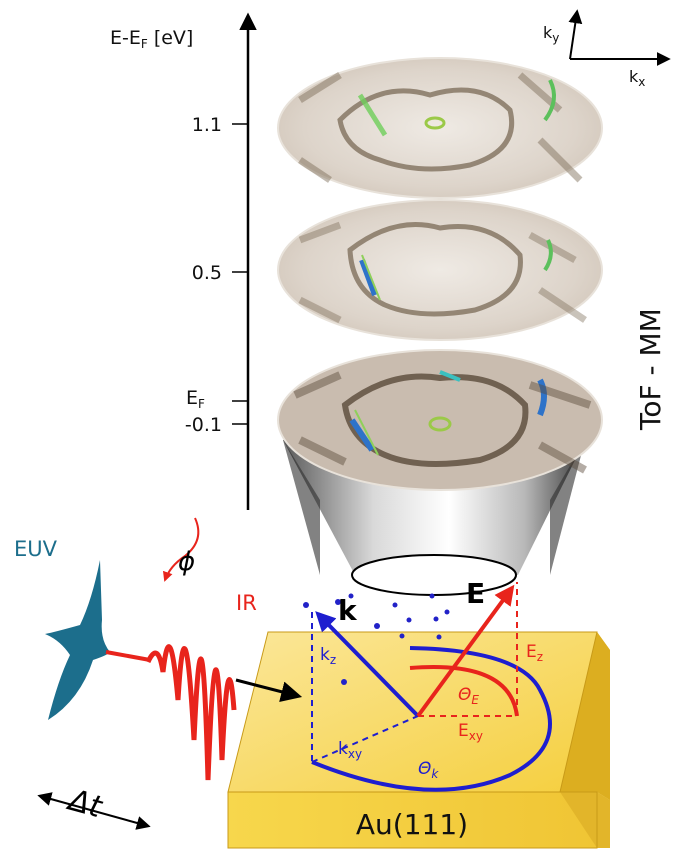 The height and width of the screenshot is (861, 693). What do you see at coordinates (36, 549) in the screenshot?
I see `euv-label: EUV` at bounding box center [36, 549].